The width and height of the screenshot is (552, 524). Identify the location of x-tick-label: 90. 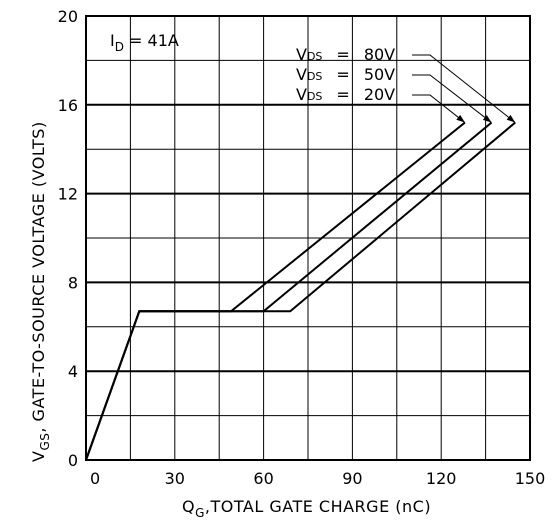
(352, 478).